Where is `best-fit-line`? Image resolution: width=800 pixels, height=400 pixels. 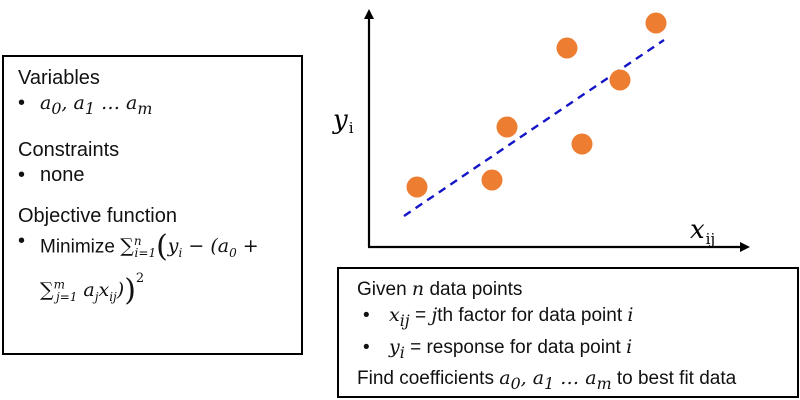
best-fit-line is located at coordinates (534, 128).